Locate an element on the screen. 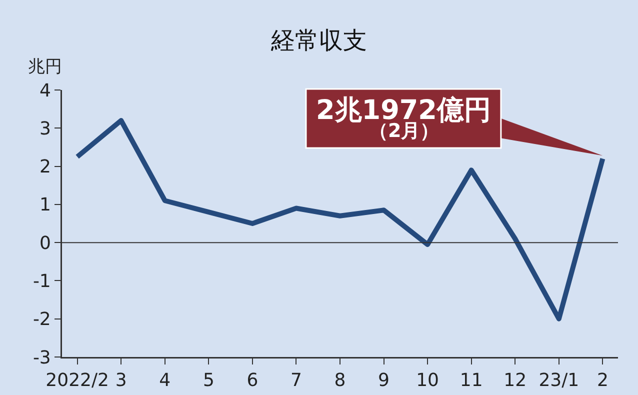 The width and height of the screenshot is (638, 395). x-tick-label: 23/1 is located at coordinates (559, 381).